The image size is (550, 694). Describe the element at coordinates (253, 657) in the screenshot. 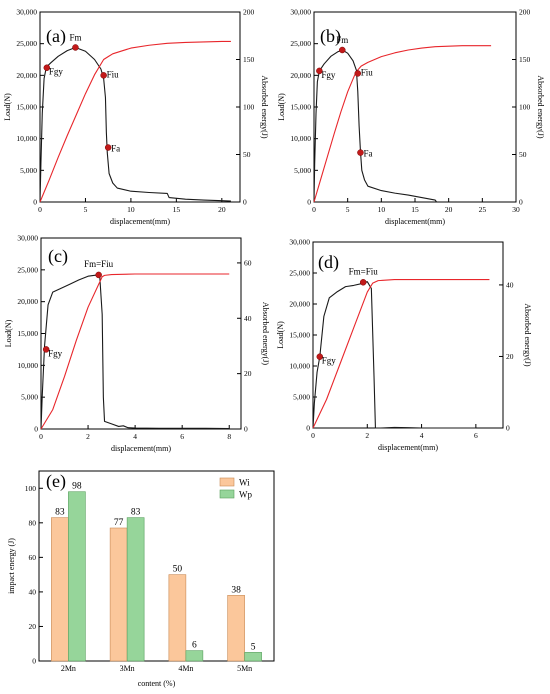

I see `bar-wp-5mn` at that location.